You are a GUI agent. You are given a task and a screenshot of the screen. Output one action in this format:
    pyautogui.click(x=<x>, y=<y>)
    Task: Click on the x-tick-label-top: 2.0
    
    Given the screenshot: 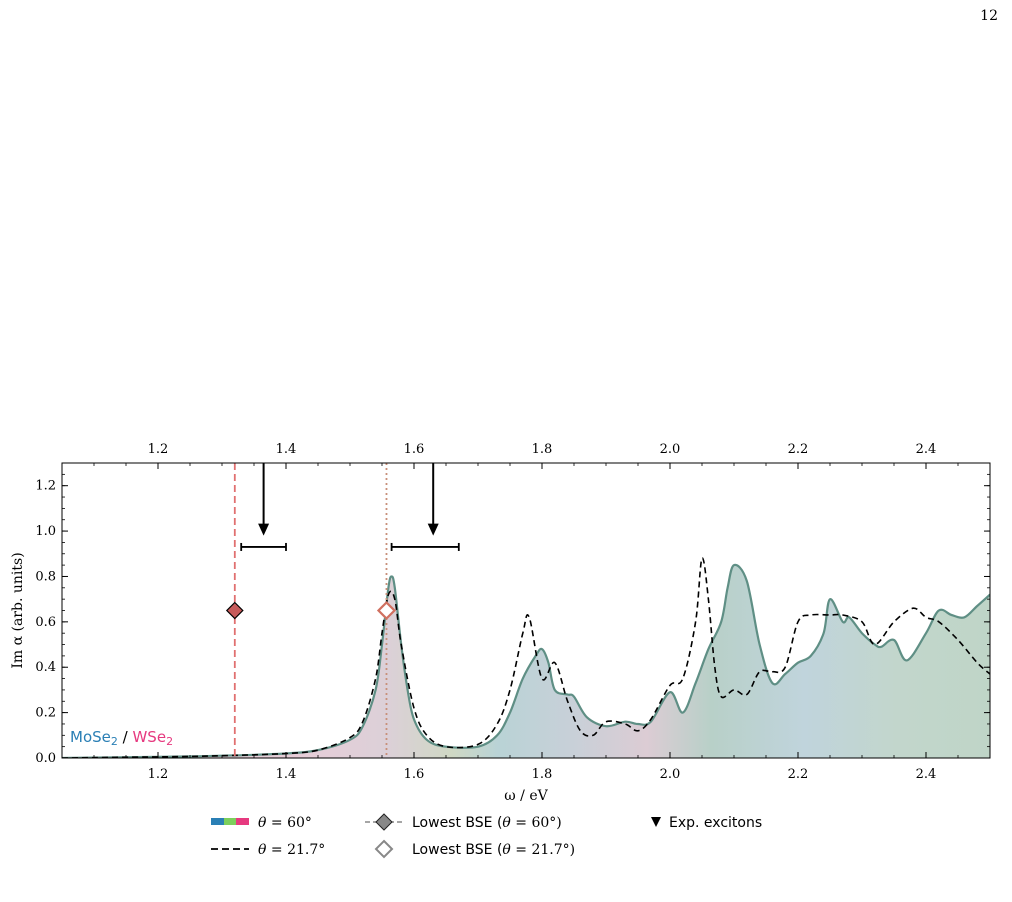 What is the action you would take?
    pyautogui.click(x=670, y=449)
    